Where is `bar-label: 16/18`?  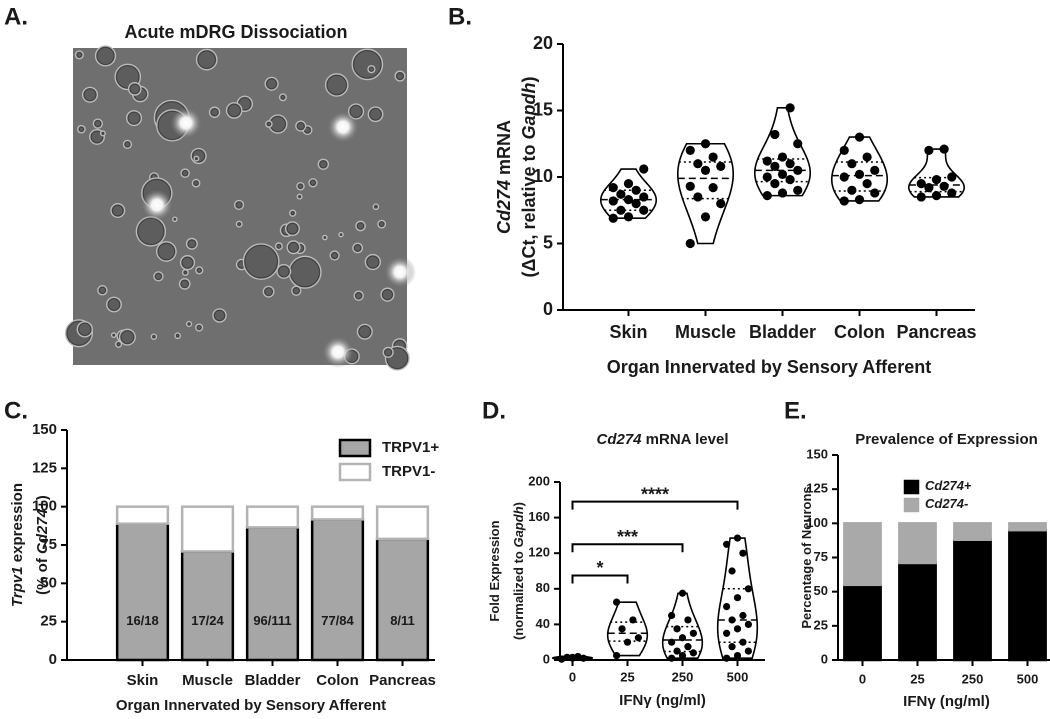
bar-label: 16/18 is located at coordinates (142, 620).